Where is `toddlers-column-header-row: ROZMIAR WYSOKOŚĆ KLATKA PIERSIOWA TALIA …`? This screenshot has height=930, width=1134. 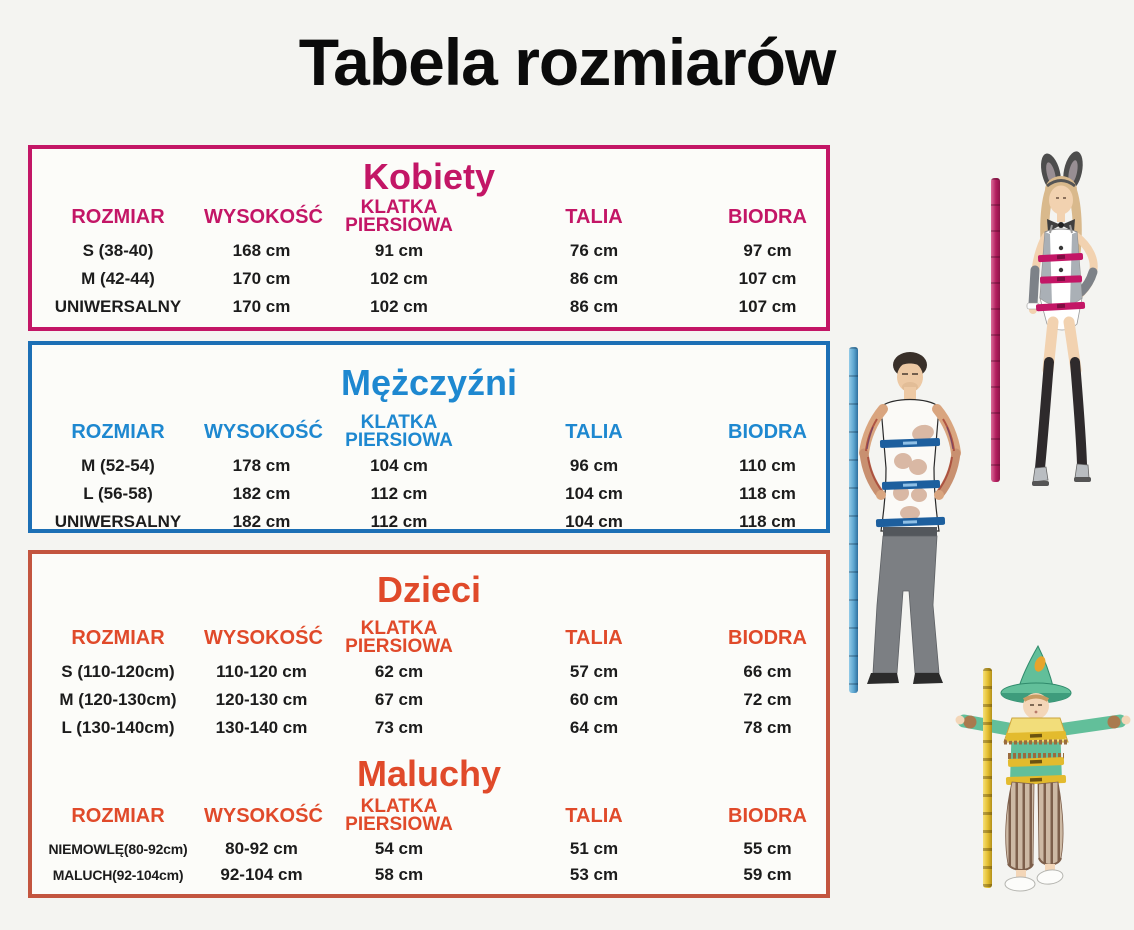 toddlers-column-header-row: ROZMIAR WYSOKOŚĆ KLATKA PIERSIOWA TALIA … is located at coordinates (429, 816).